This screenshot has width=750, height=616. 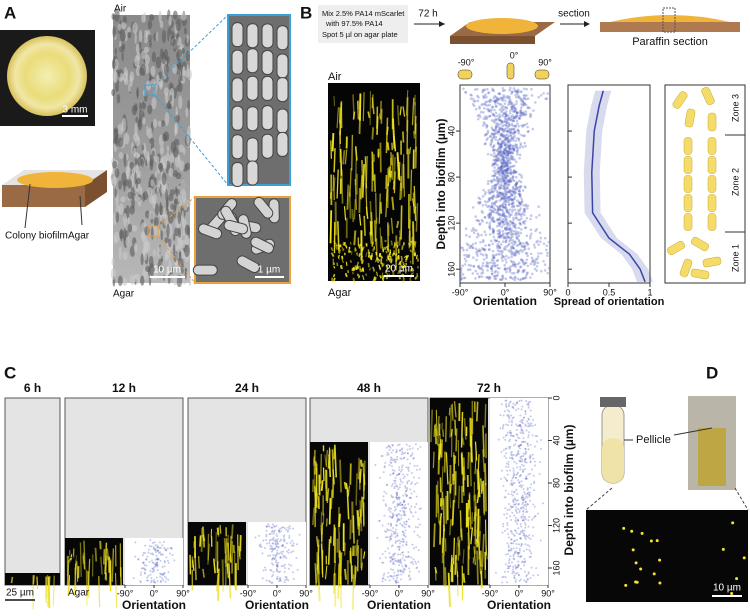 What do you see at coordinates (510, 71) in the screenshot?
I see `orientation-icon` at bounding box center [510, 71].